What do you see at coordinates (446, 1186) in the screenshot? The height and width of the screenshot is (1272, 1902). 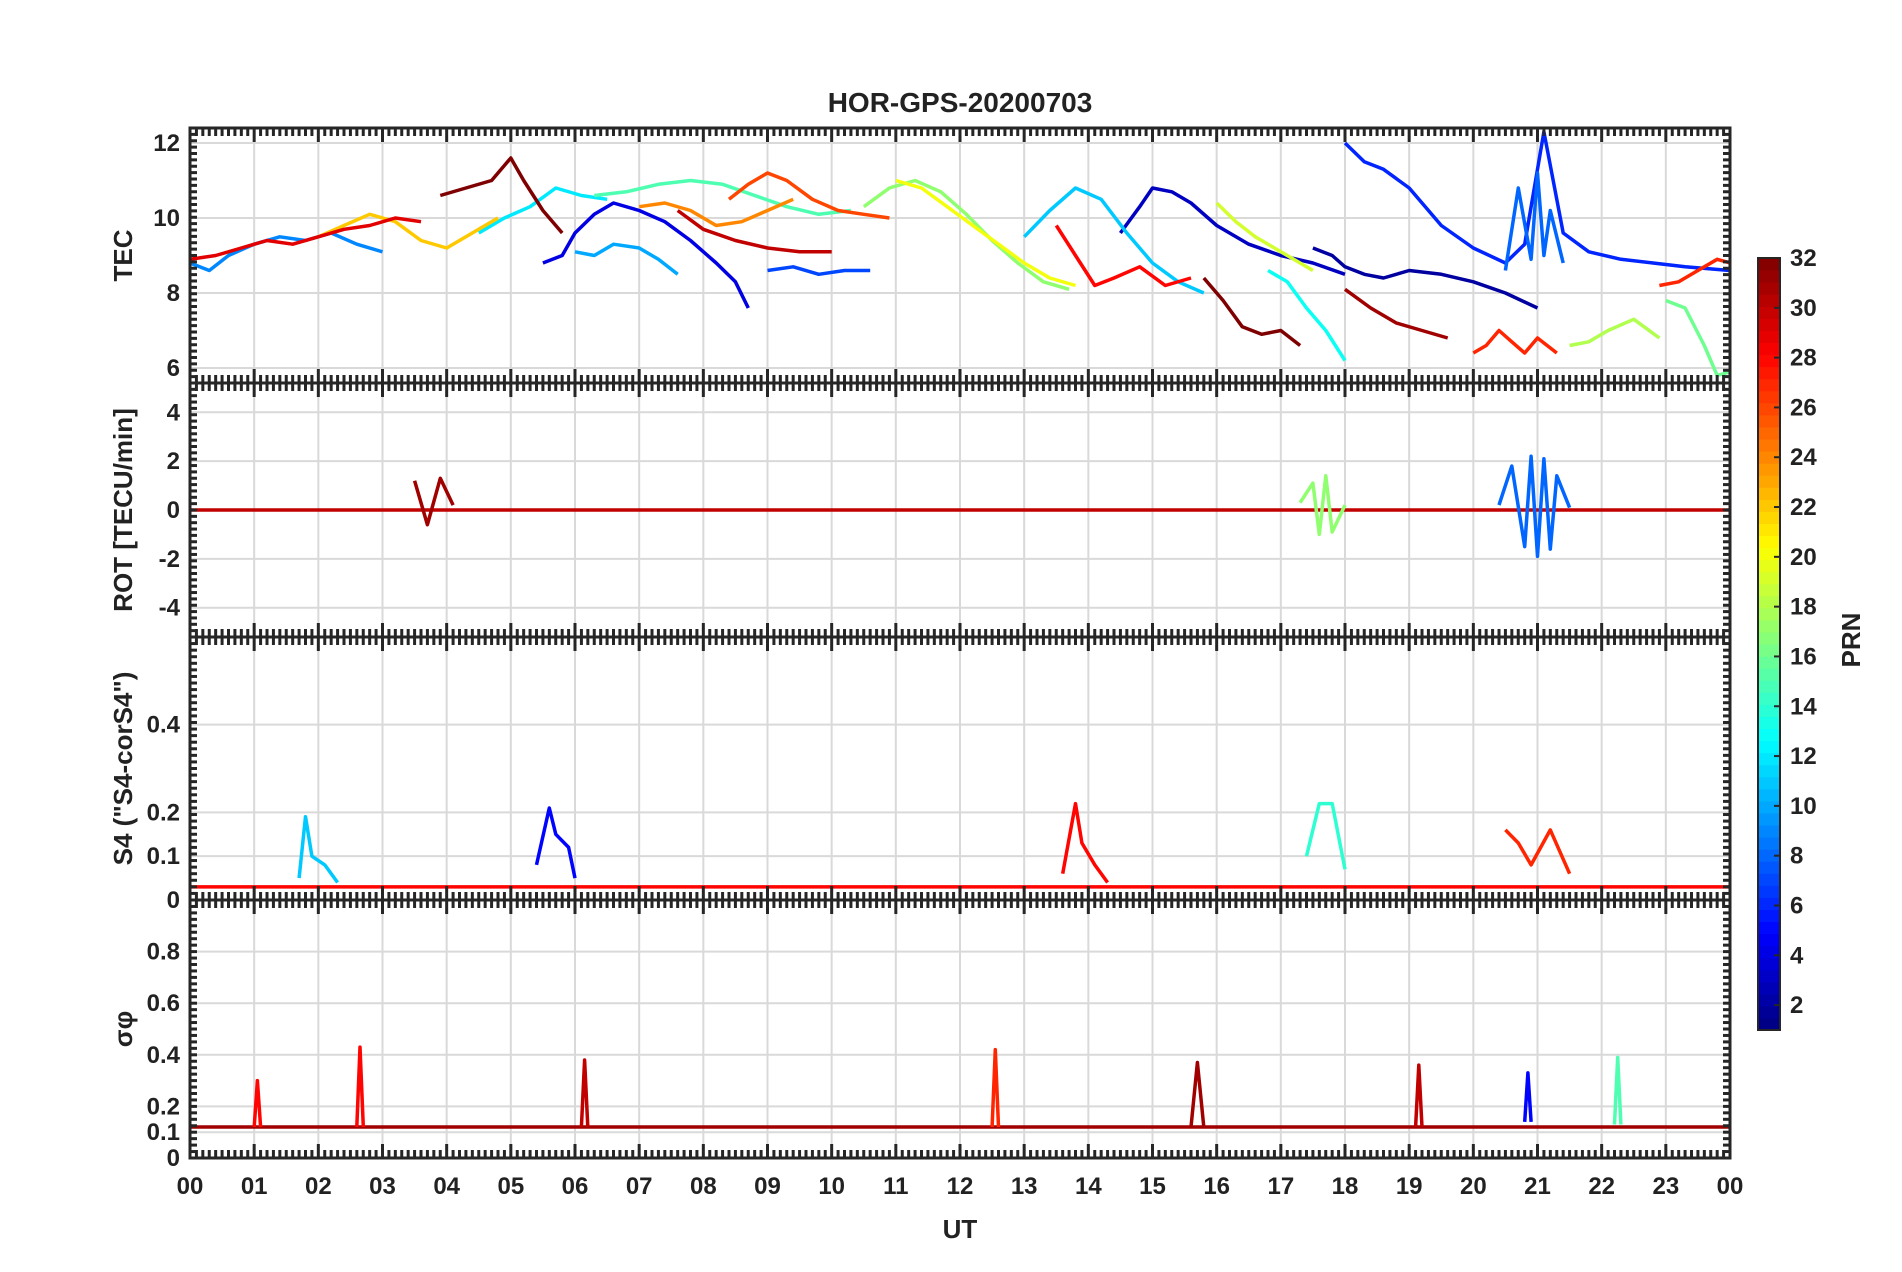 I see `x-tick-label: 04` at bounding box center [446, 1186].